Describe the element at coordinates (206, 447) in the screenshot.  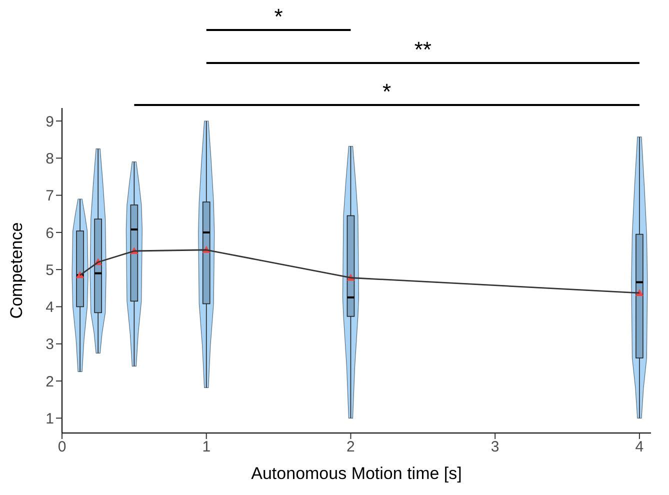
I see `x-tick-label: 1` at that location.